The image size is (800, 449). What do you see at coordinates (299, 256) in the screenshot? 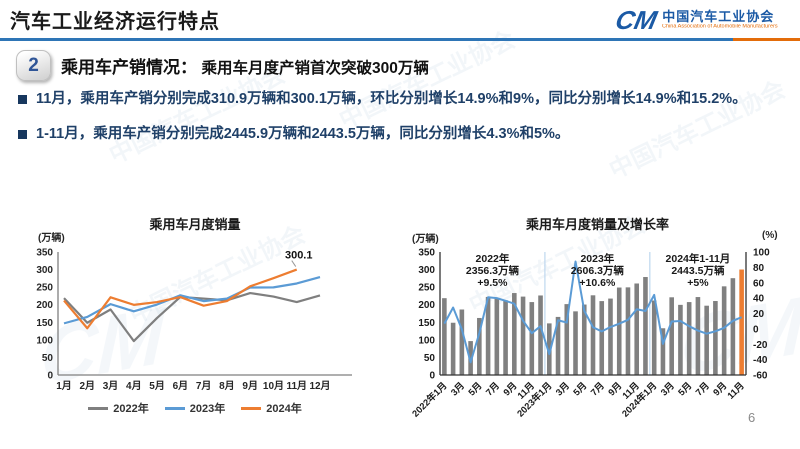
I see `data-label: 300.1` at bounding box center [299, 256].